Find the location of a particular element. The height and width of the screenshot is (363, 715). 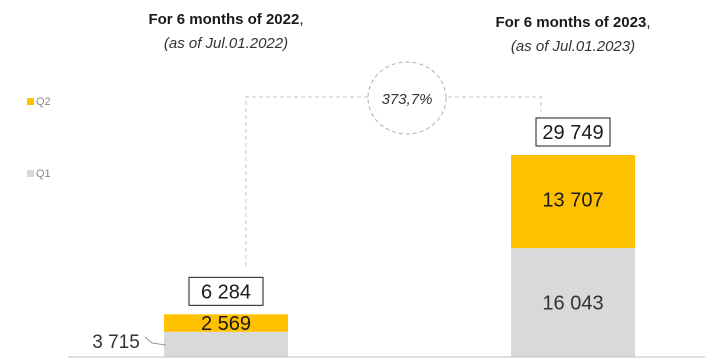

data-label-q1-2022: 3 715 is located at coordinates (116, 342).